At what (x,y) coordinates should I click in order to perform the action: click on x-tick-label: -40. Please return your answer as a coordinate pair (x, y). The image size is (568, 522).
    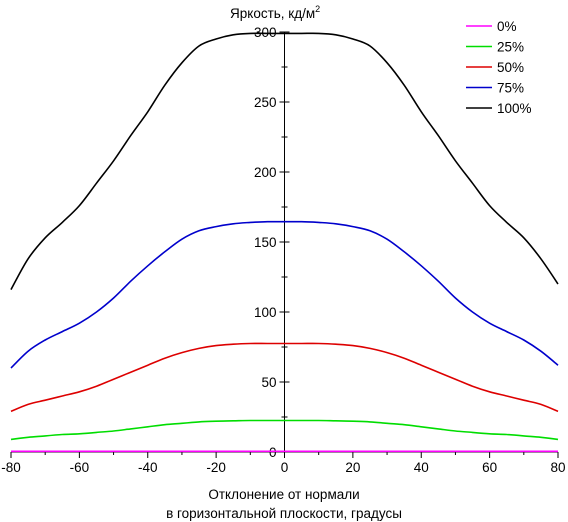
    Looking at the image, I should click on (148, 467).